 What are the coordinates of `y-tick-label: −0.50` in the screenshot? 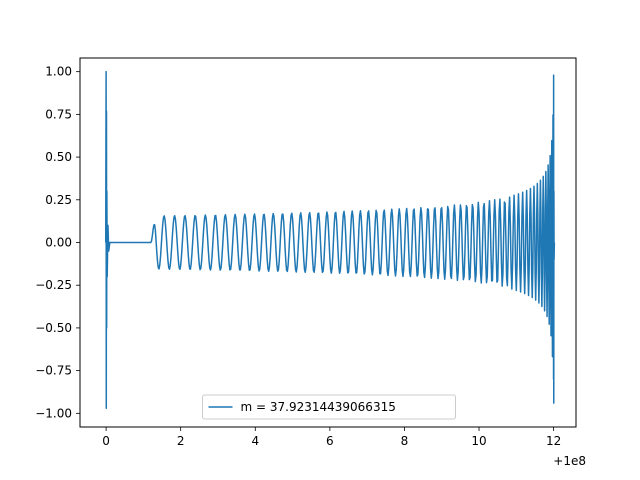 It's located at (53, 328).